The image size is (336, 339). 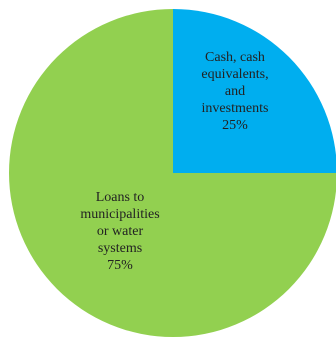 What do you see at coordinates (119, 214) in the screenshot?
I see `slice-category-label: municipalities` at bounding box center [119, 214].